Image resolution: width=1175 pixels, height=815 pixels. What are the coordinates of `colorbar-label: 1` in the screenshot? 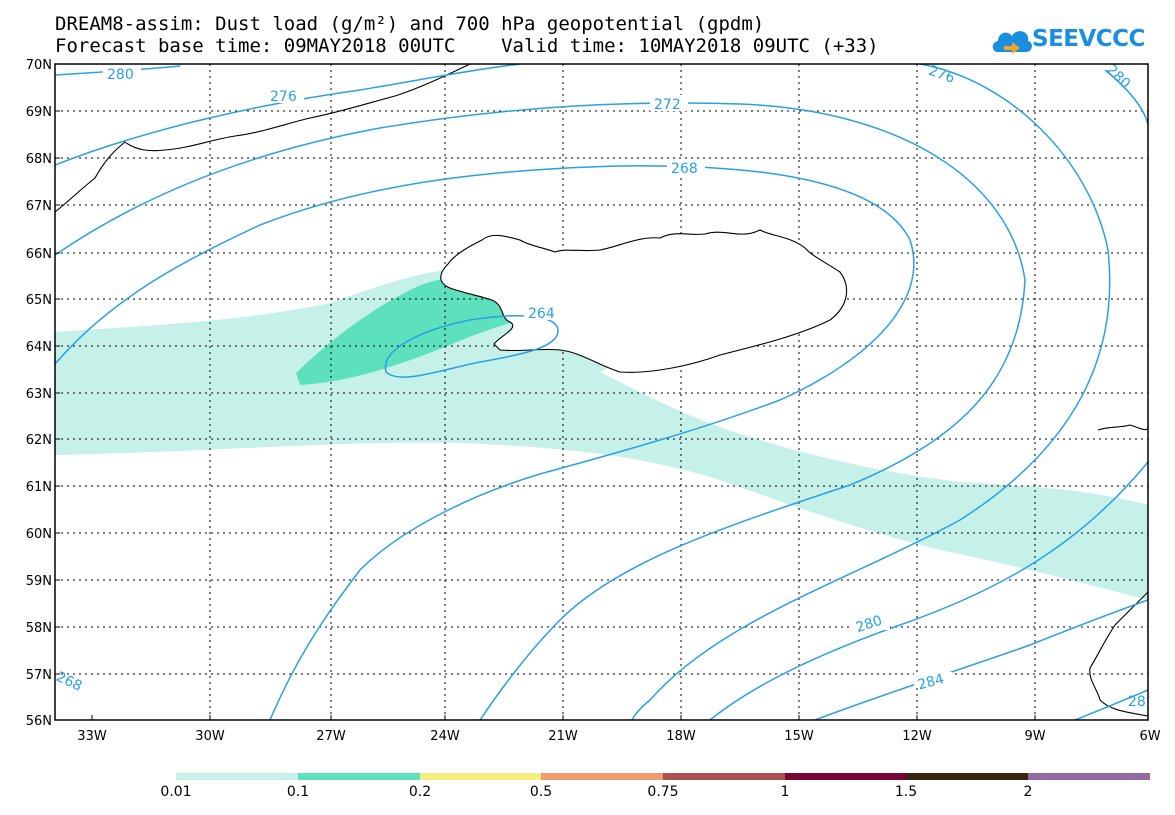 It's located at (785, 792).